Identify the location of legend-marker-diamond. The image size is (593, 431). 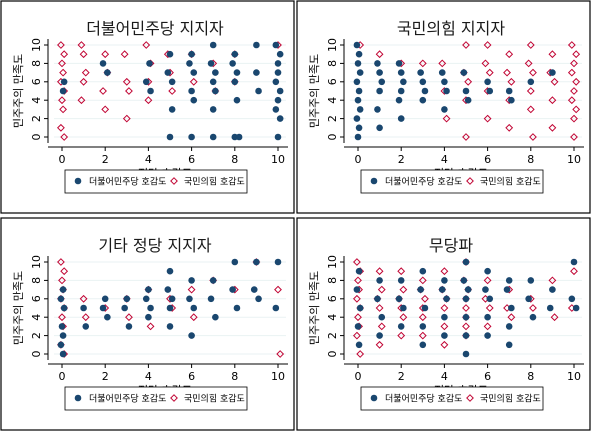
(470, 181).